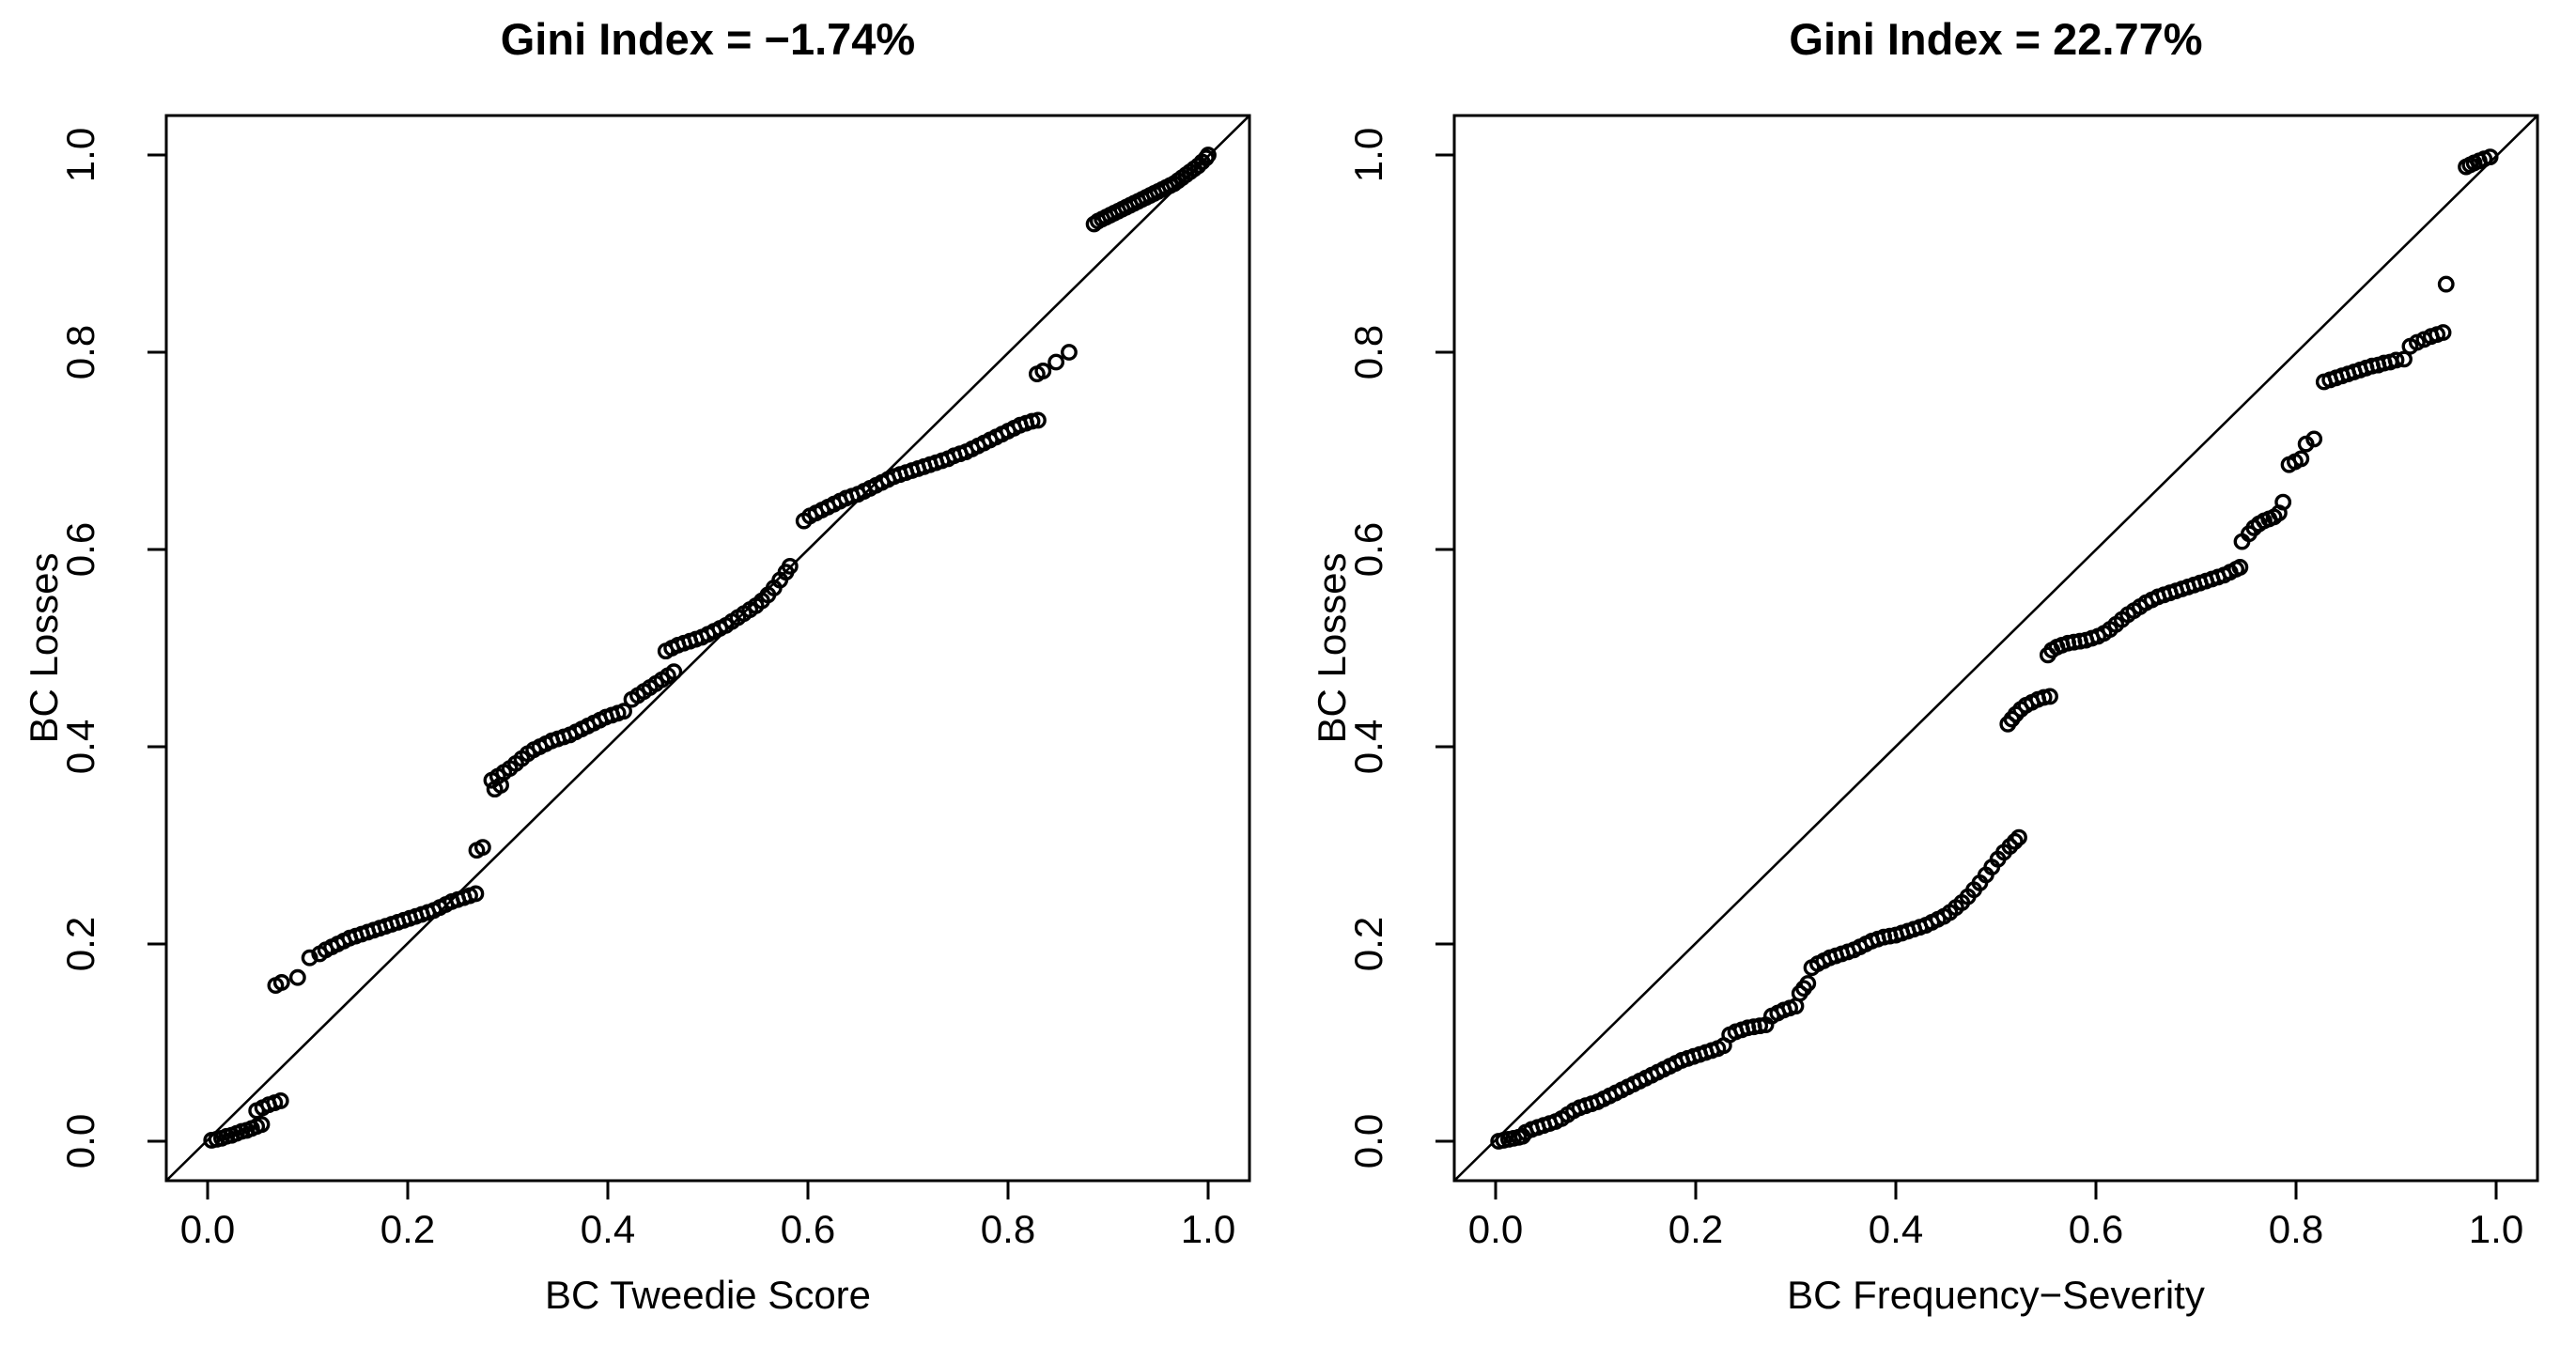  I want to click on left-plot-title: Gini Index = −1.74%, so click(708, 39).